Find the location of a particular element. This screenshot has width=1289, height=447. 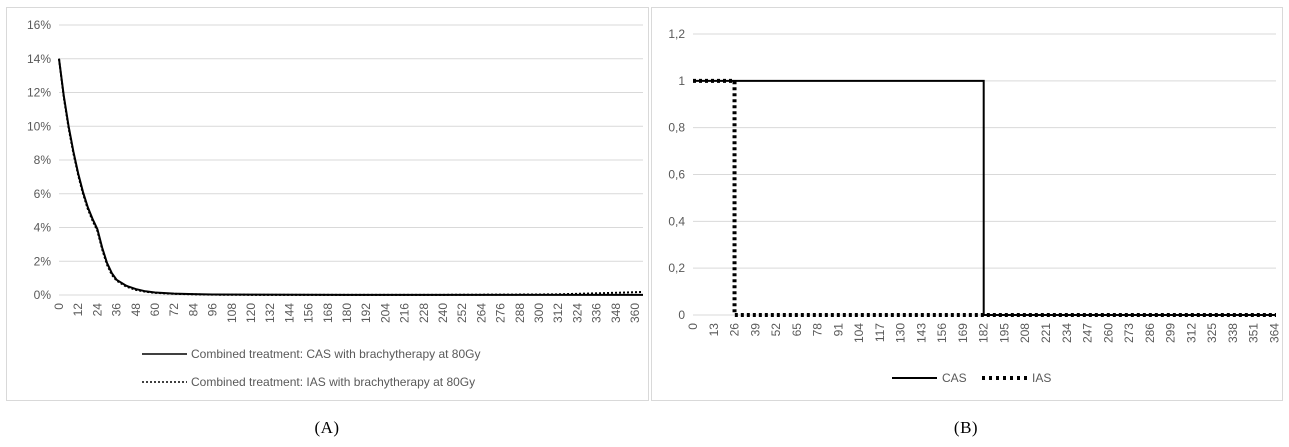

x-tick-label: 208 is located at coordinates (1025, 333).